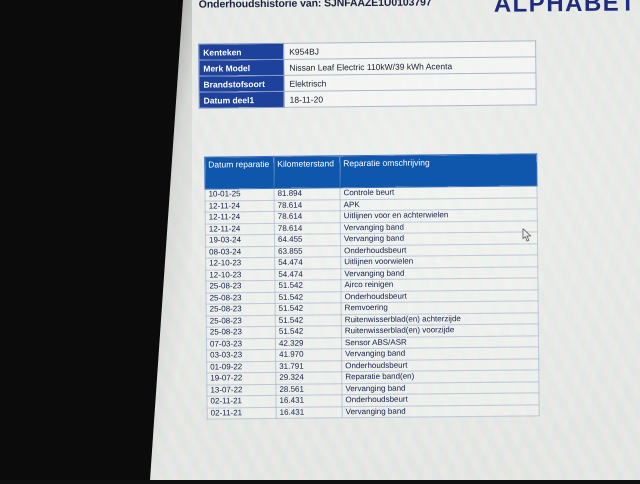 The height and width of the screenshot is (484, 640). I want to click on vehicle-info-label: Datum deel1, so click(242, 100).